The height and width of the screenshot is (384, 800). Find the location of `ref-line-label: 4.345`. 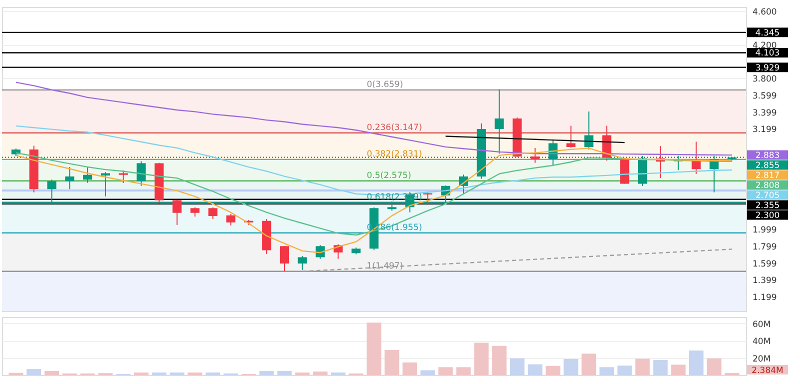

ref-line-label: 4.345 is located at coordinates (767, 33).